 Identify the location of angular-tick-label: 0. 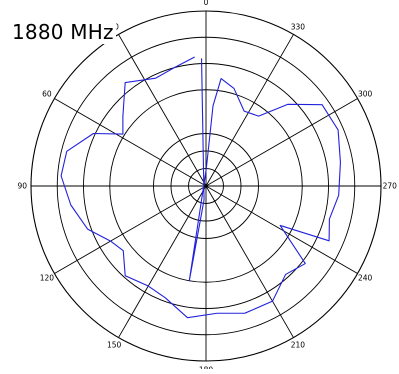
(206, 3).